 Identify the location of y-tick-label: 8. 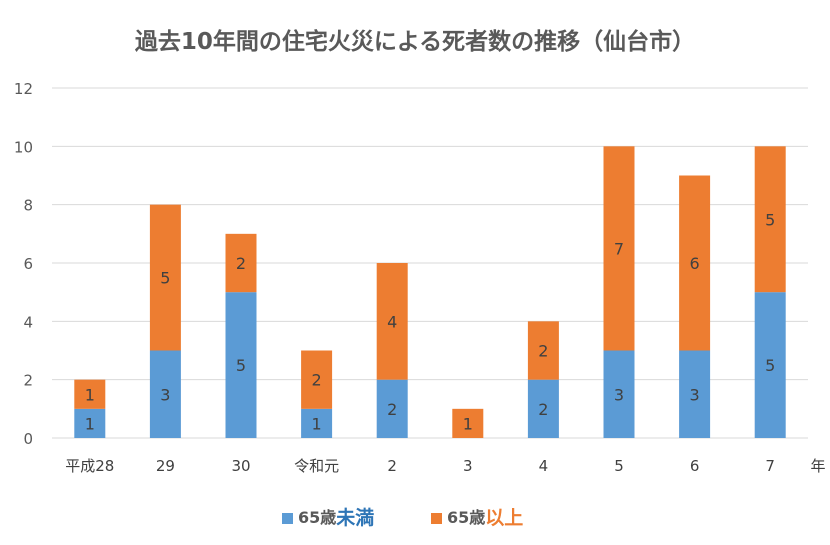
(28, 206).